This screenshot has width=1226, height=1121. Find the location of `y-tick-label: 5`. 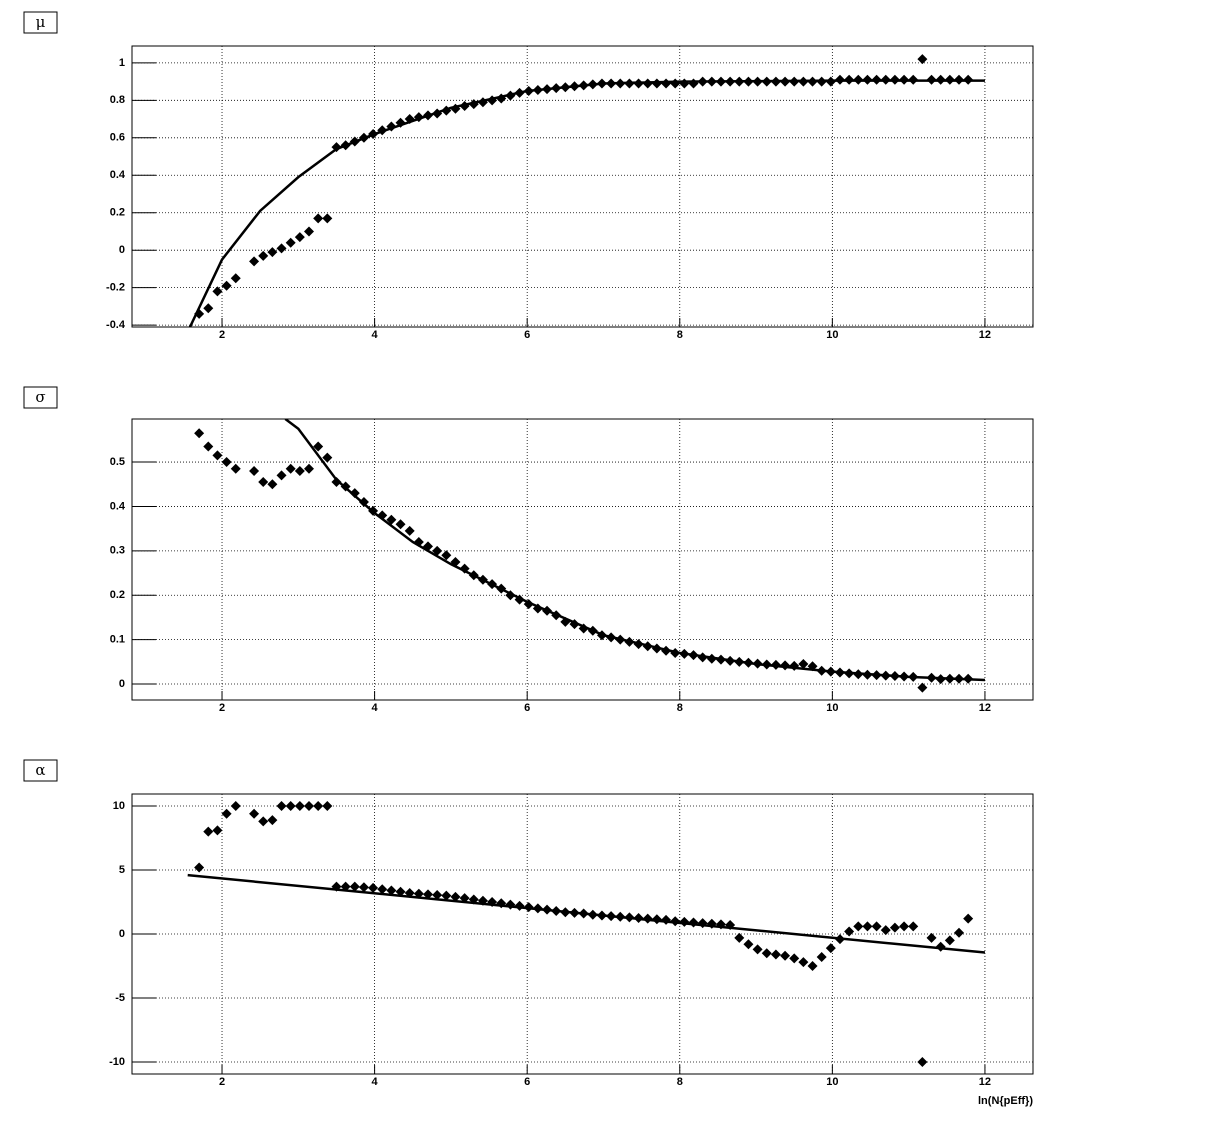

y-tick-label: 5 is located at coordinates (122, 870).